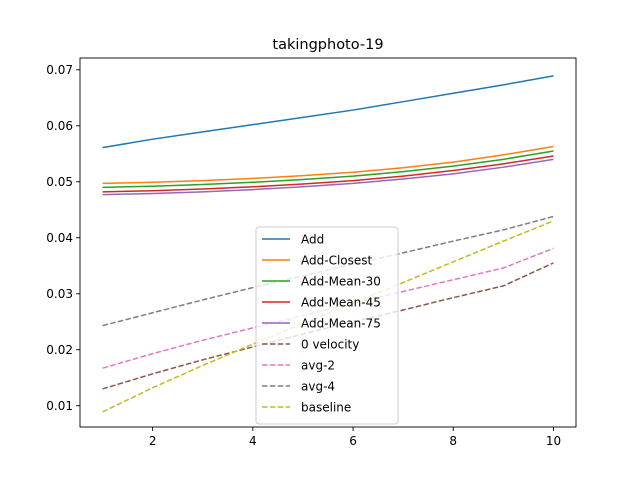  What do you see at coordinates (453, 441) in the screenshot?
I see `x-tick-label: 8` at bounding box center [453, 441].